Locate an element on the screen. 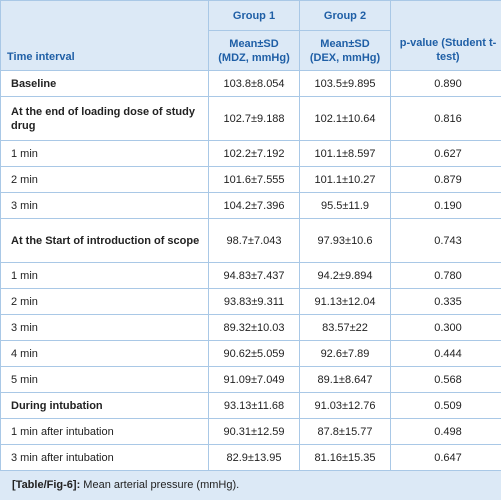 The width and height of the screenshot is (501, 500). value-cell: 98.7±7.043 is located at coordinates (254, 241).